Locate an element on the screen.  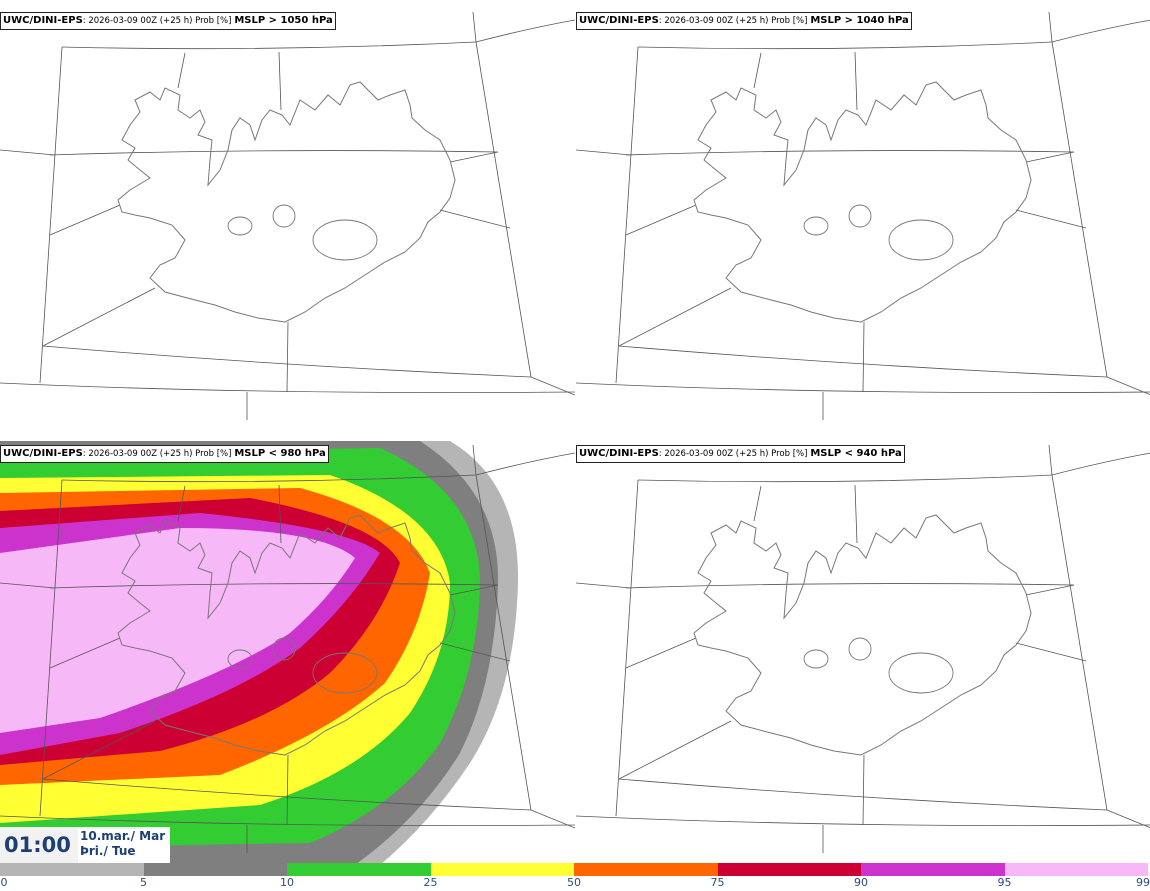
colorbar-tick-label: 75 is located at coordinates (717, 882).